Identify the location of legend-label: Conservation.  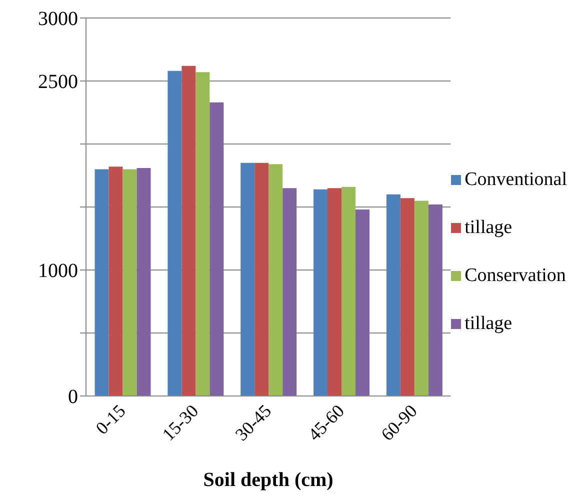
(515, 276).